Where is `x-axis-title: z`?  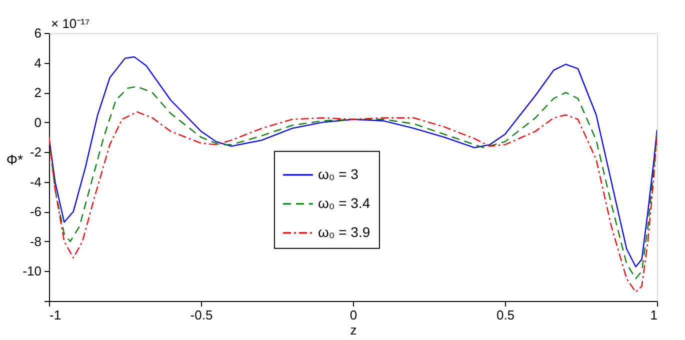
x-axis-title: z is located at coordinates (353, 330).